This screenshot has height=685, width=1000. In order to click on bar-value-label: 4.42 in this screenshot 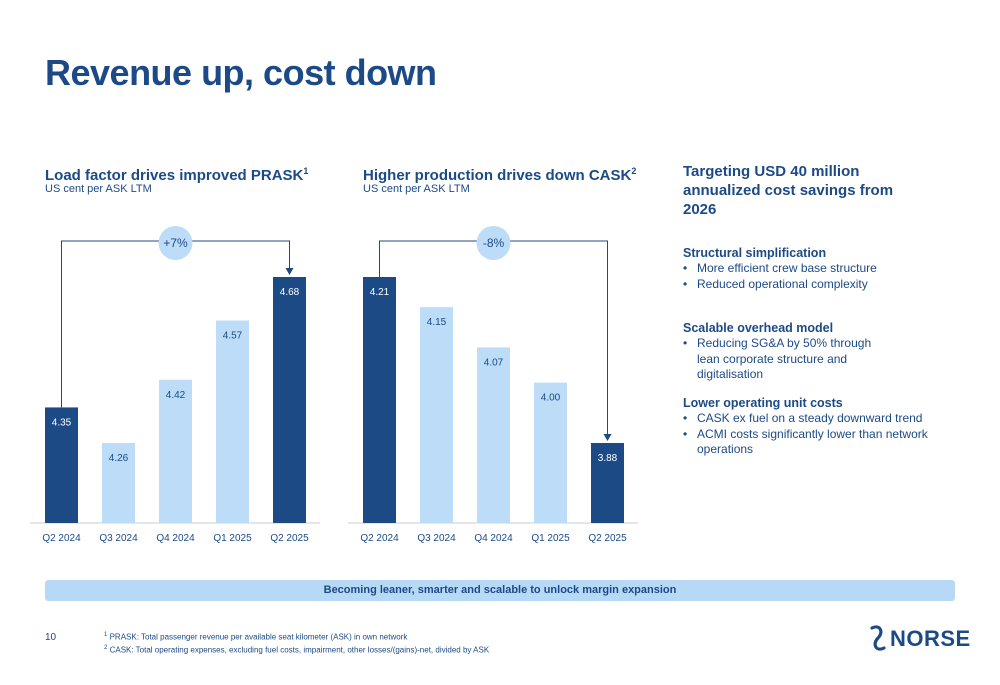, I will do `click(176, 395)`.